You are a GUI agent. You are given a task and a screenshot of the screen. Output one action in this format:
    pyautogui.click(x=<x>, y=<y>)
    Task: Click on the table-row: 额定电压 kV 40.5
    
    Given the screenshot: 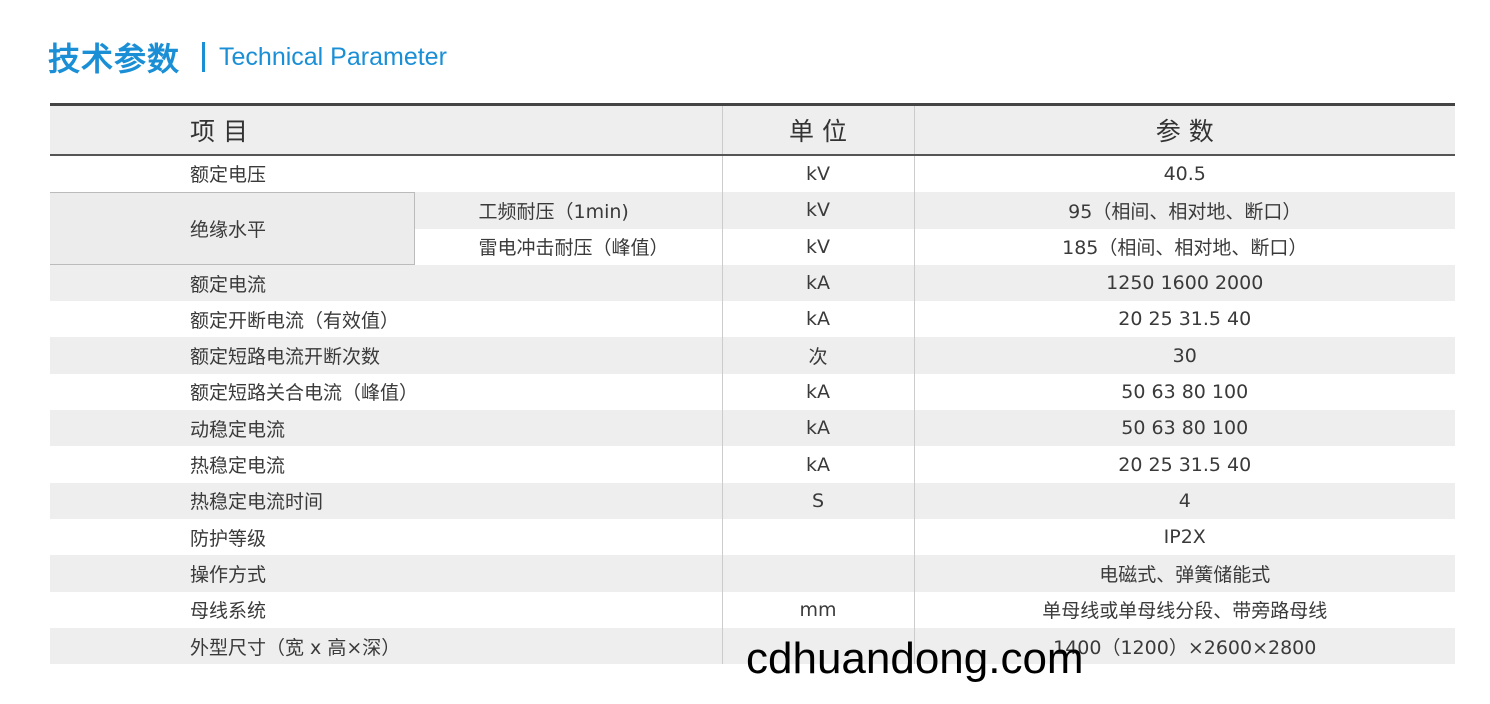 What is the action you would take?
    pyautogui.click(x=752, y=174)
    